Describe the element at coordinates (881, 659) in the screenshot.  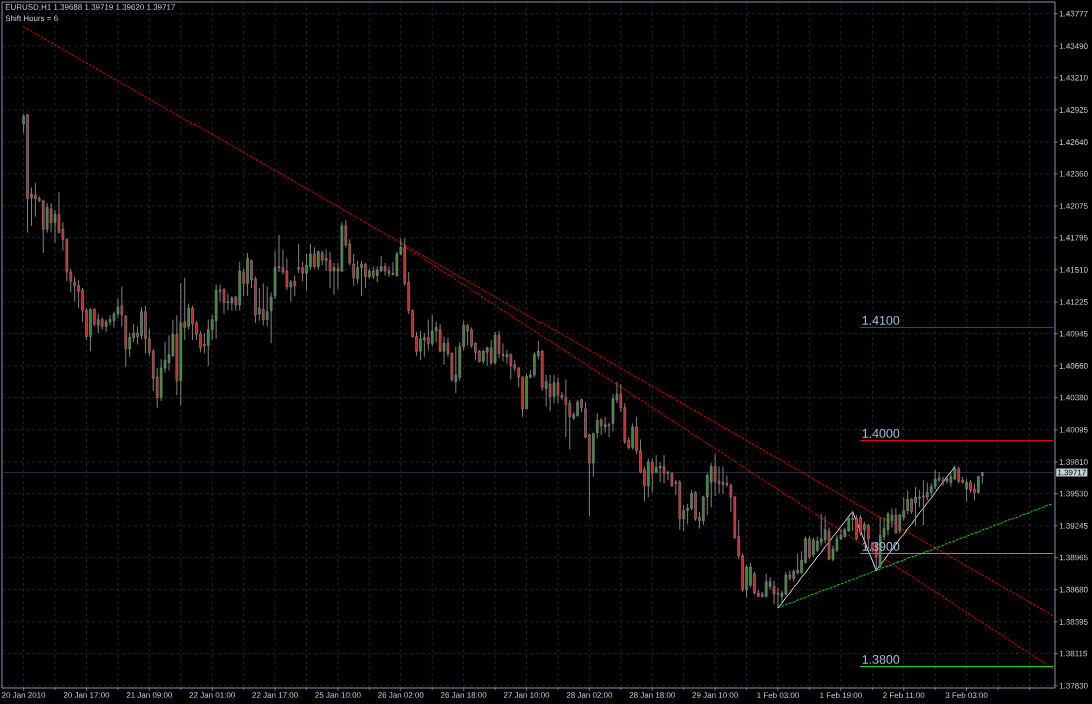
I see `series-label: 1.3800` at that location.